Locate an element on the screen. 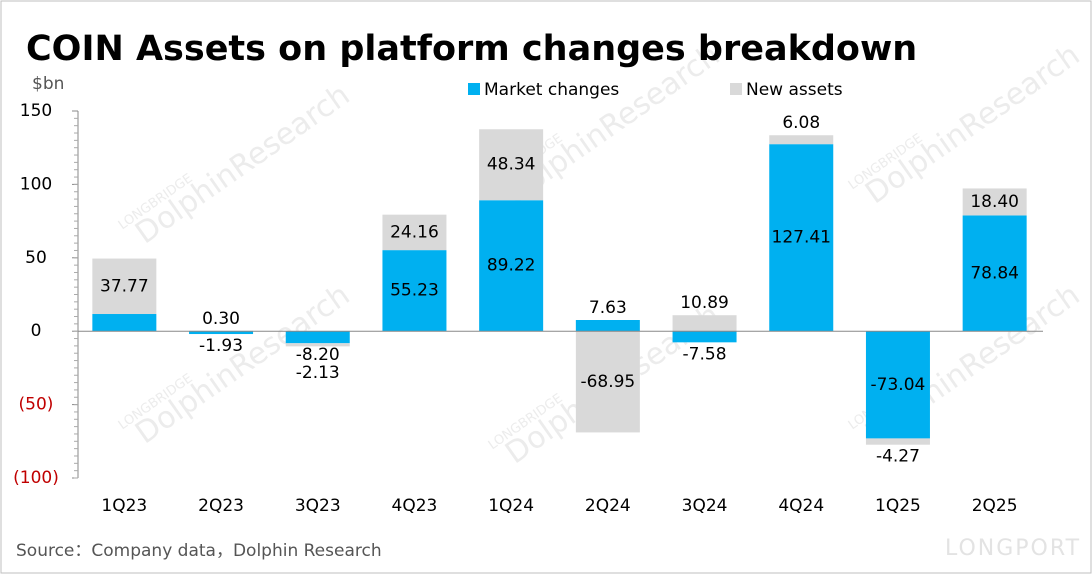  data-label: 55.23 is located at coordinates (414, 291).